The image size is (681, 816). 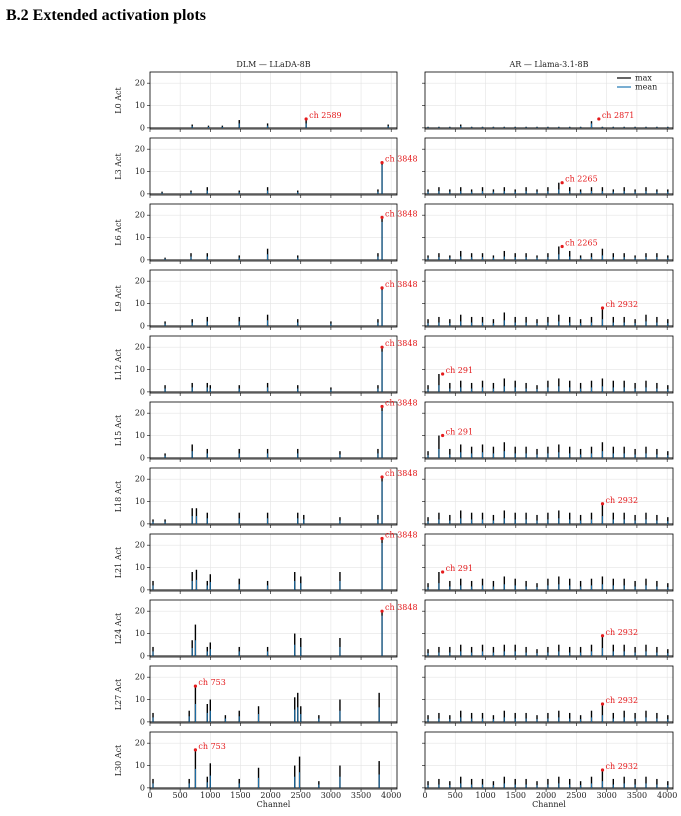 What do you see at coordinates (270, 795) in the screenshot?
I see `x-tick-label: 2000` at bounding box center [270, 795].